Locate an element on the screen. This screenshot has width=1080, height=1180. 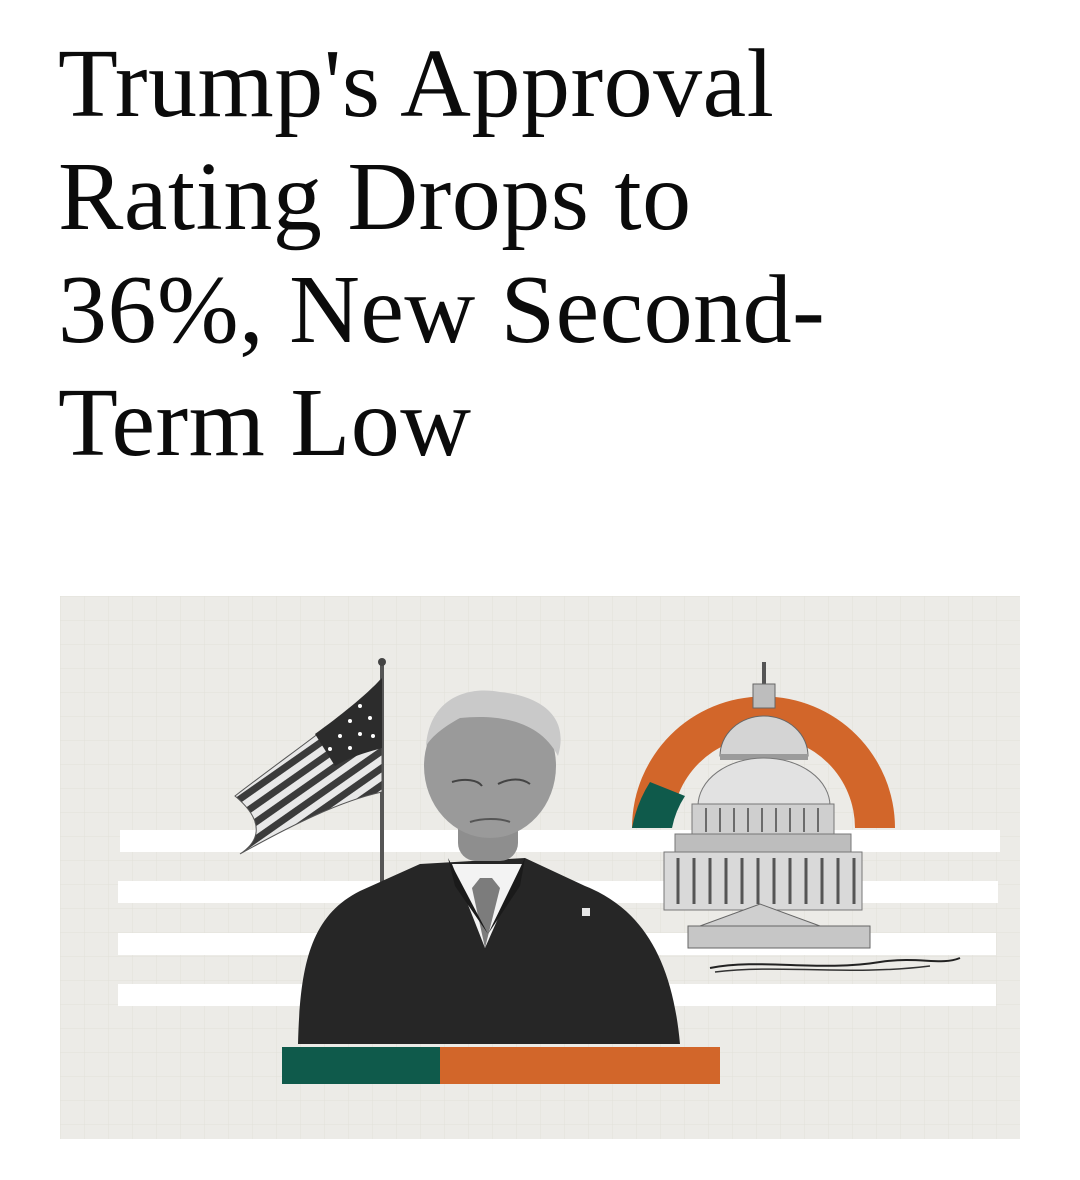
gauge-approve-arc is located at coordinates (658, 805).